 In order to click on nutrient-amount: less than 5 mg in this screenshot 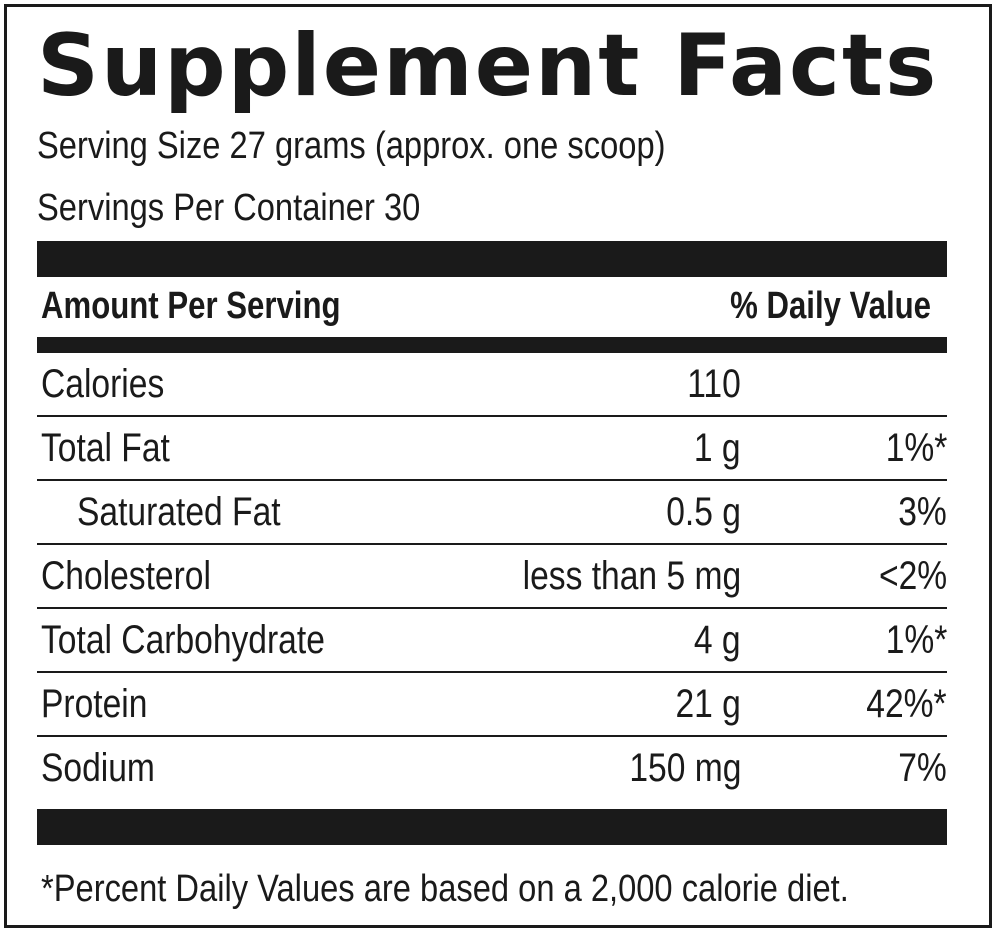, I will do `click(631, 576)`.